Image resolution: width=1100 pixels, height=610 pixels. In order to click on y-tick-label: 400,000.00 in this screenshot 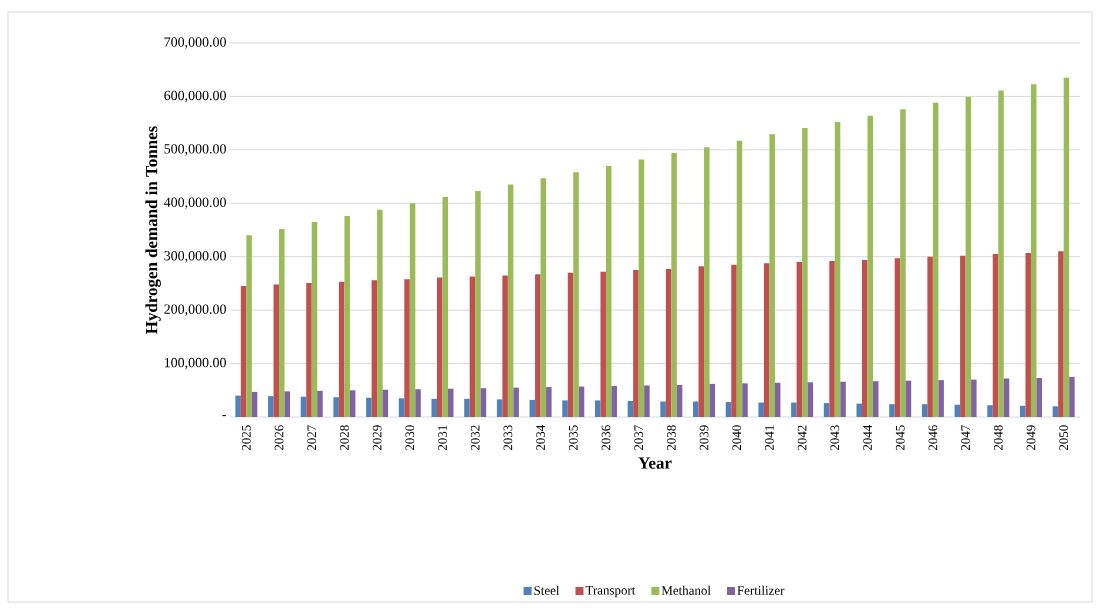, I will do `click(194, 203)`.